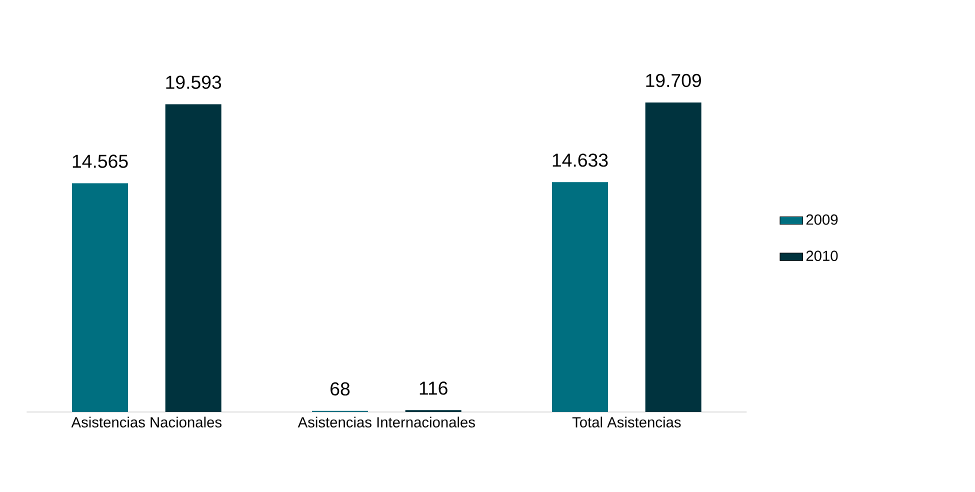 The height and width of the screenshot is (492, 975). I want to click on x-tick-label: Asistencias Nacionales, so click(146, 422).